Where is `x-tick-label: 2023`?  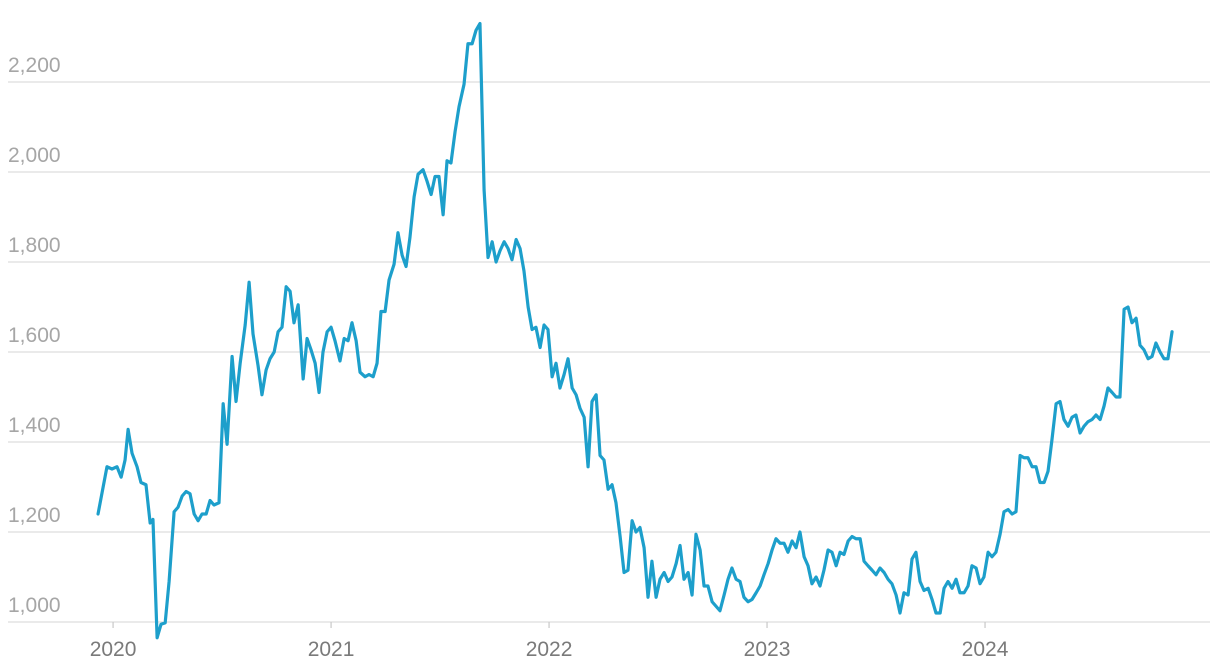
x-tick-label: 2023 is located at coordinates (767, 649).